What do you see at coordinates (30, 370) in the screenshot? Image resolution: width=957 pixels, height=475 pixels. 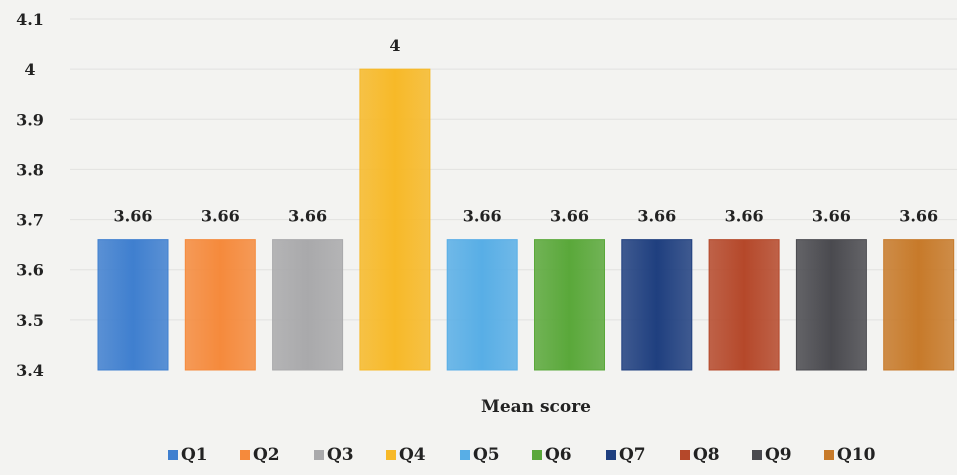 I see `y-tick-label: 3.4` at bounding box center [30, 370].